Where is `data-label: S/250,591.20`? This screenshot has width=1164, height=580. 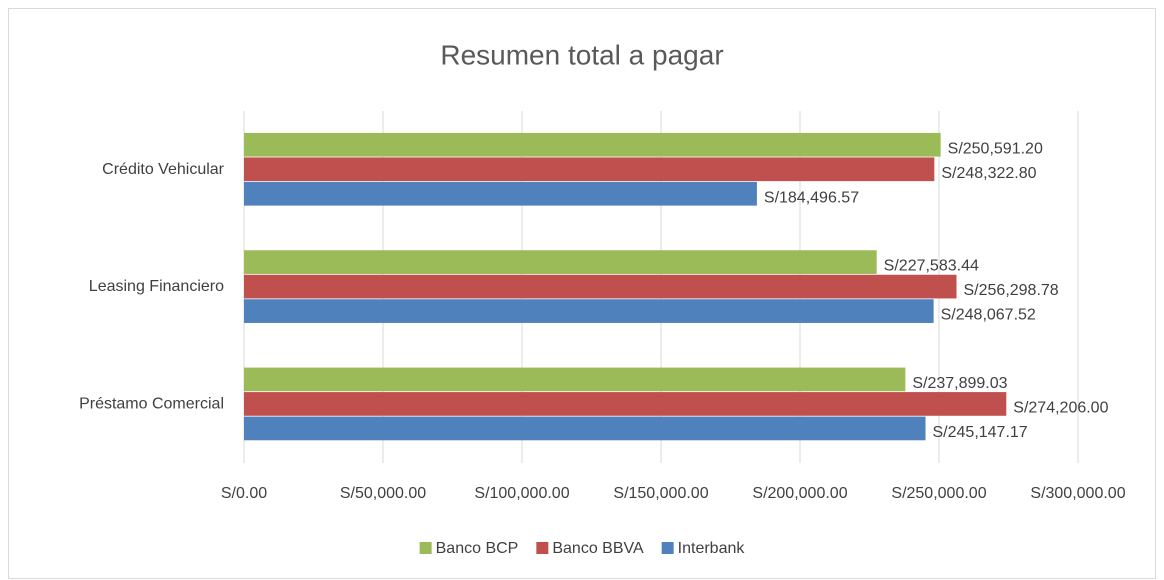
data-label: S/250,591.20 is located at coordinates (995, 148).